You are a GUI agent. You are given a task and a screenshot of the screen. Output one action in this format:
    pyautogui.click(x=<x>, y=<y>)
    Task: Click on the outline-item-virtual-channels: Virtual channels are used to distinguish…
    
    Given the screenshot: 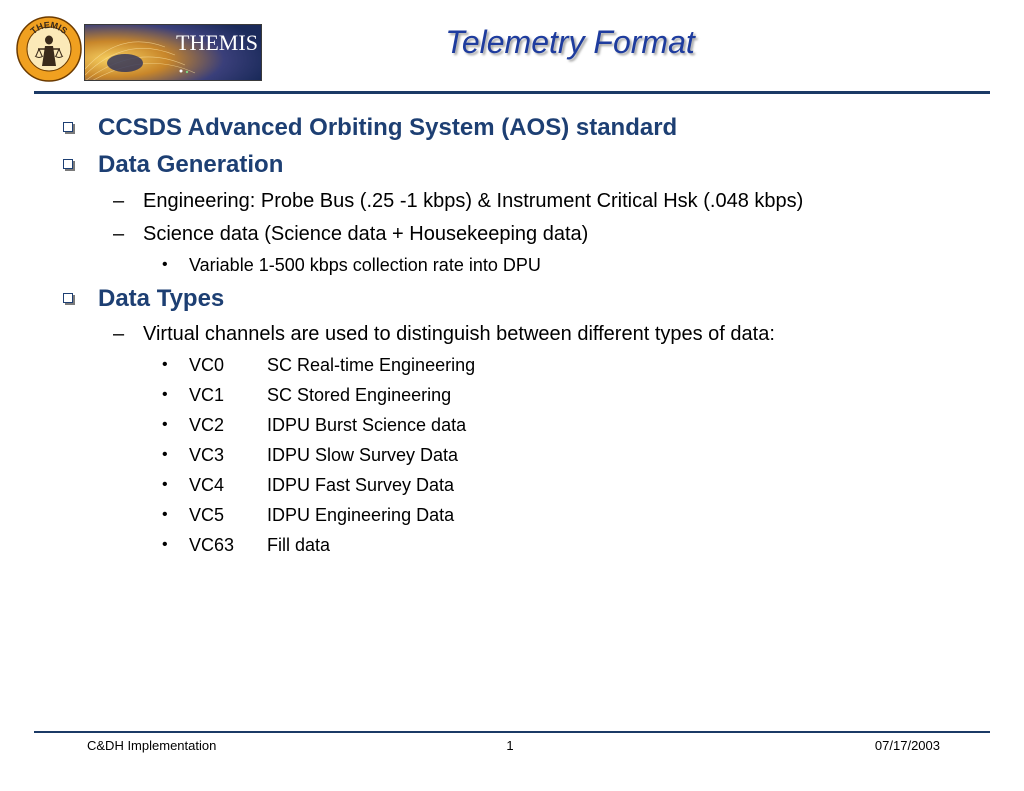 What is the action you would take?
    pyautogui.click(x=459, y=334)
    